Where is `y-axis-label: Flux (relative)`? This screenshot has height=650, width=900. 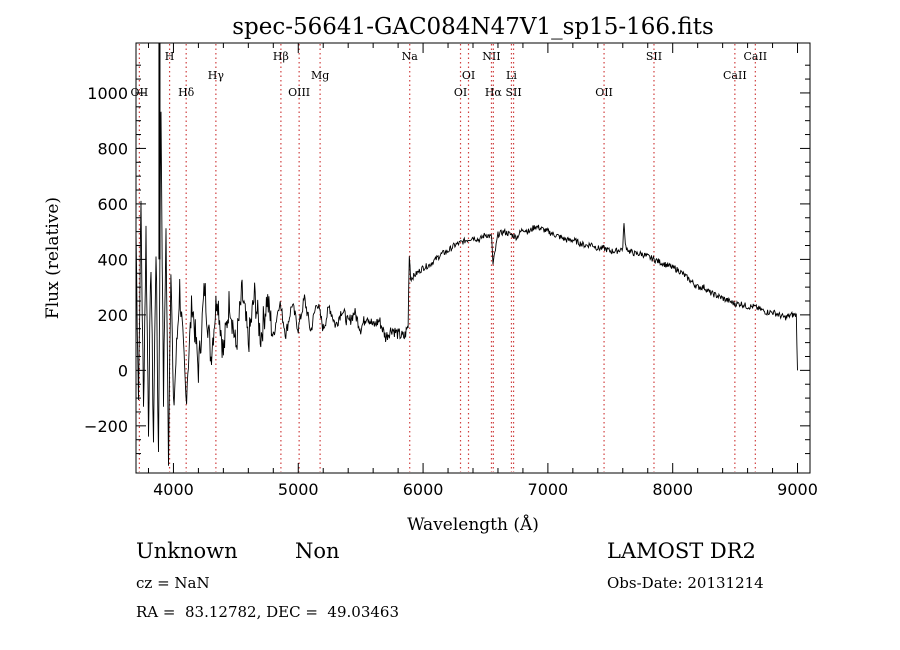 y-axis-label: Flux (relative) is located at coordinates (53, 258).